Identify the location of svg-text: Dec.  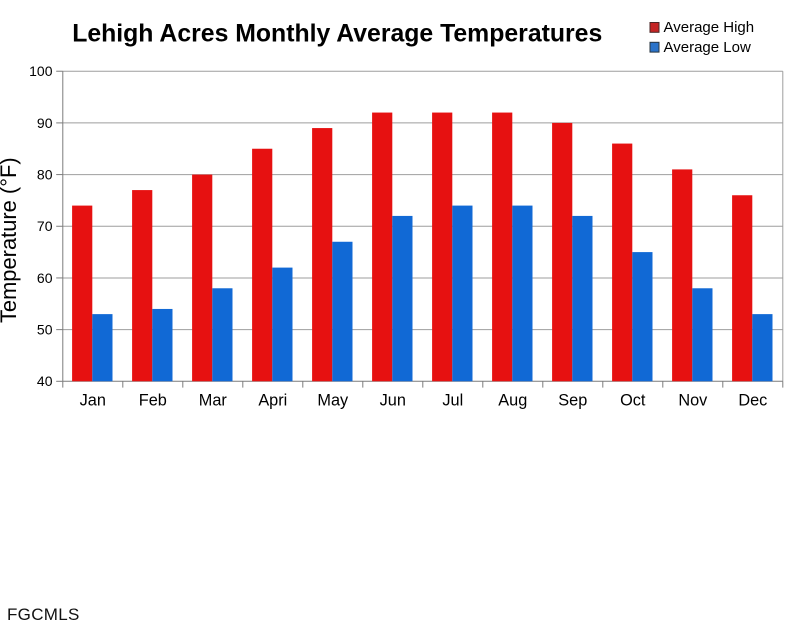
(752, 401).